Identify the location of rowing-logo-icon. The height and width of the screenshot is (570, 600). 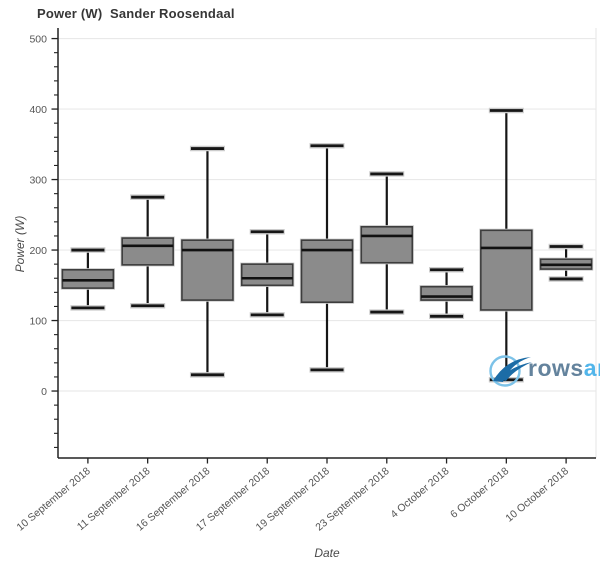
(510, 371).